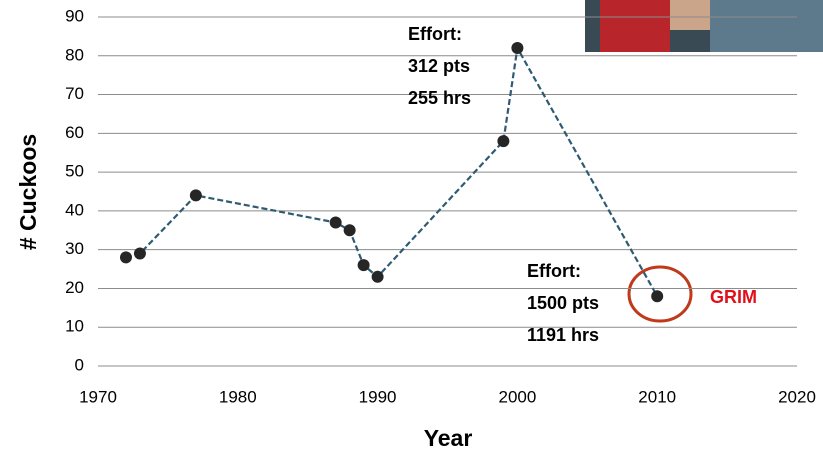 This screenshot has height=458, width=823. I want to click on y-tick-label: 10, so click(74, 326).